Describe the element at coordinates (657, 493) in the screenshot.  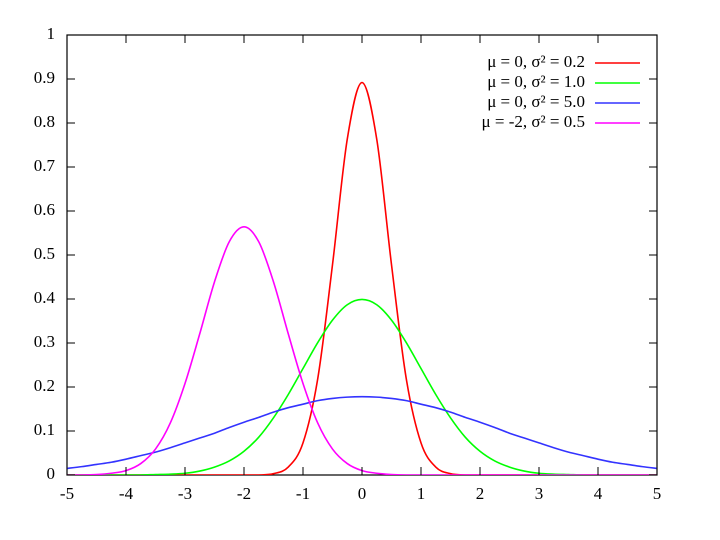
I see `x-tick-label: 5` at that location.